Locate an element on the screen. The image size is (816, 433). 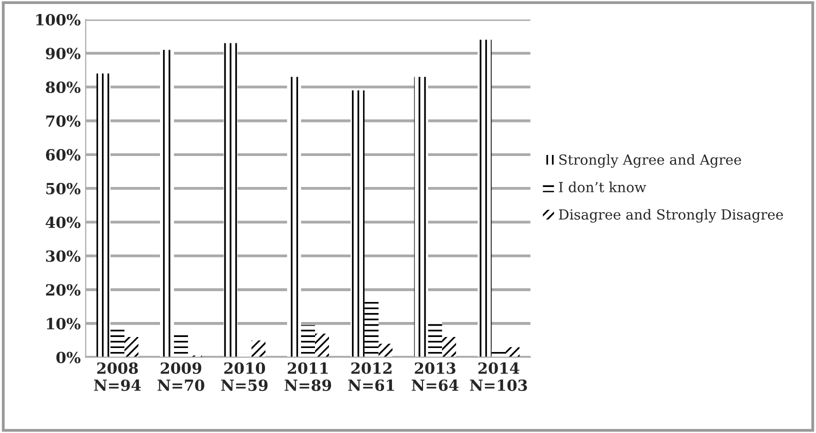
x-tick-label: 2009 N=70 is located at coordinates (181, 377).